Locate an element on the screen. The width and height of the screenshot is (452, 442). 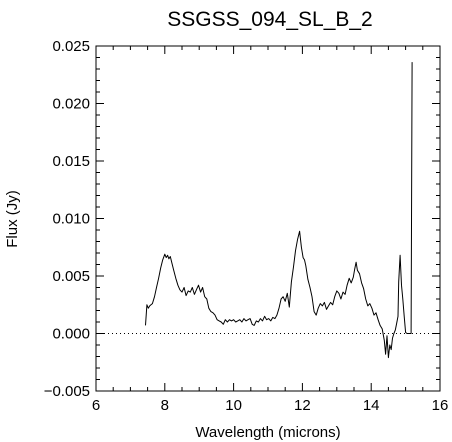
y-tick-label: 0.025 is located at coordinates (71, 46).